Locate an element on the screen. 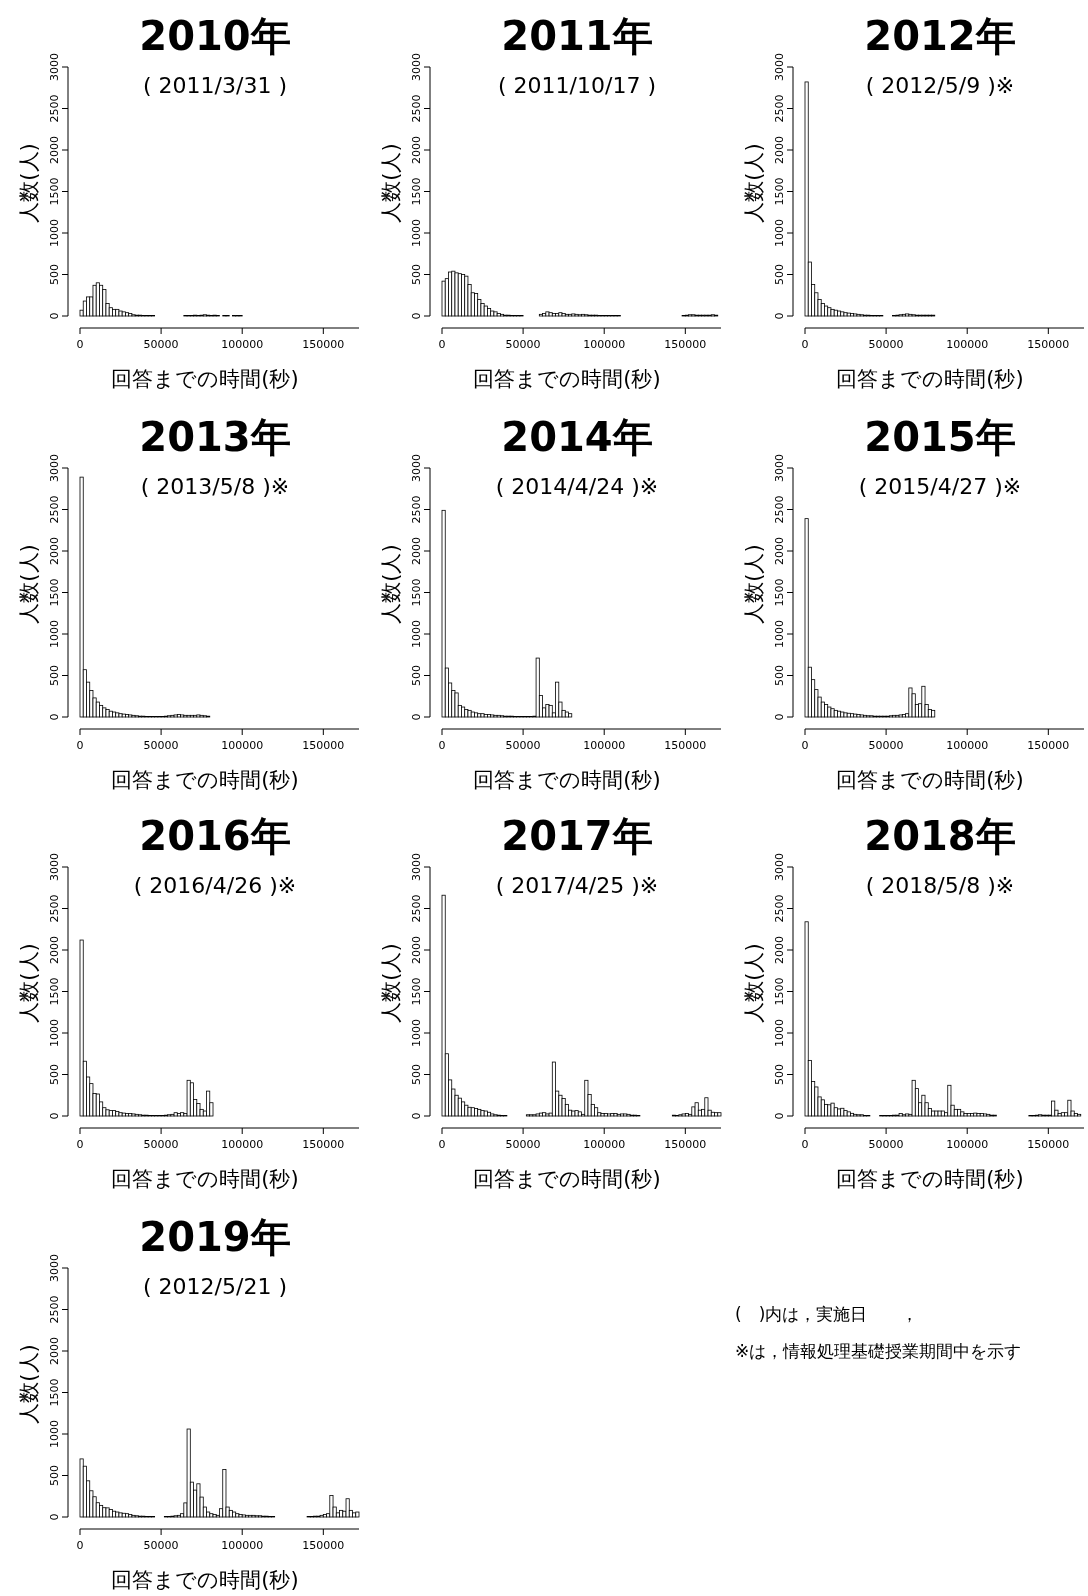 The width and height of the screenshot is (1088, 1596). chart-title: 2013年 is located at coordinates (215, 437).